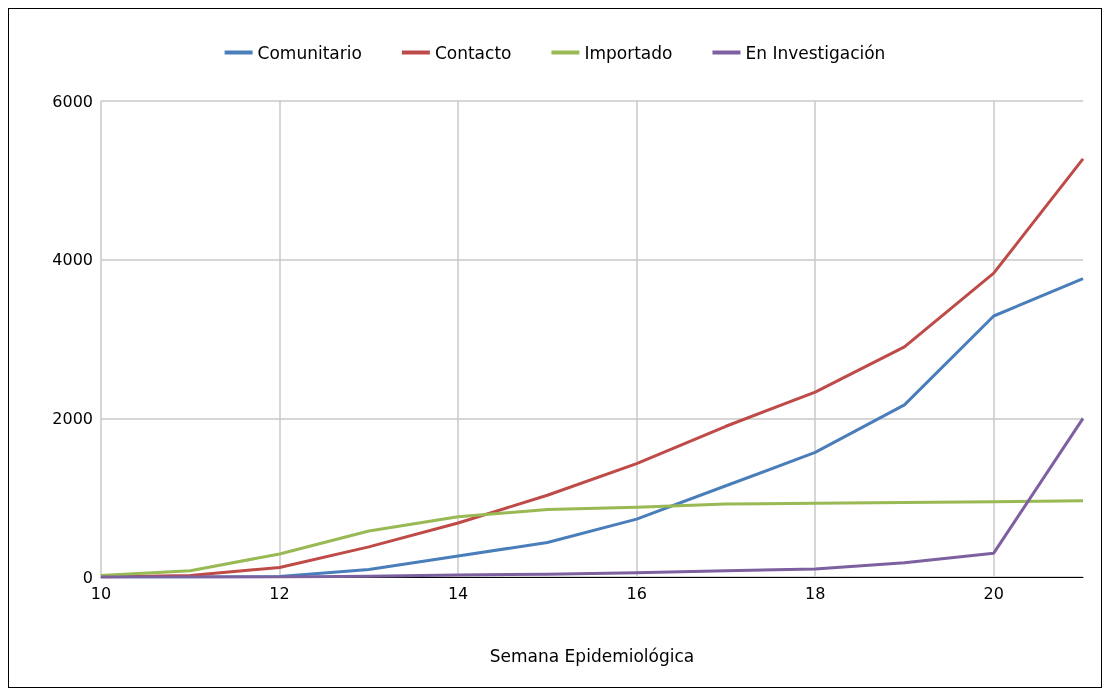  Describe the element at coordinates (72, 101) in the screenshot. I see `y-tick-label: 6000` at that location.